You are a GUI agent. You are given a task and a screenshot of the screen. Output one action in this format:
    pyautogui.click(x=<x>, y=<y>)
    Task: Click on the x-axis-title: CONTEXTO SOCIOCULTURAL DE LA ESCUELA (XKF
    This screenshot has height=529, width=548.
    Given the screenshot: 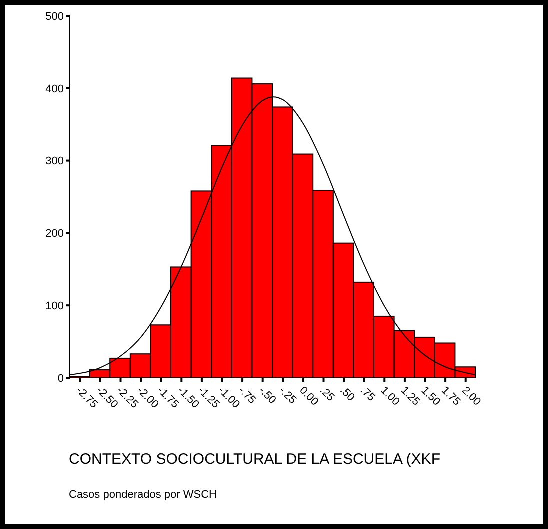 What is the action you would take?
    pyautogui.click(x=254, y=459)
    